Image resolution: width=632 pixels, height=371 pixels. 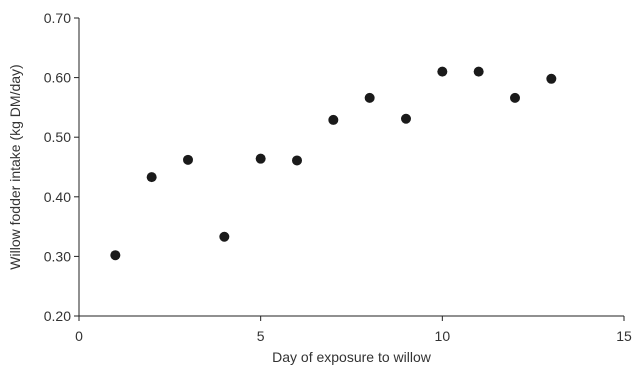 I want to click on x-axis-ticks: 0 5 10 15, so click(x=353, y=330).